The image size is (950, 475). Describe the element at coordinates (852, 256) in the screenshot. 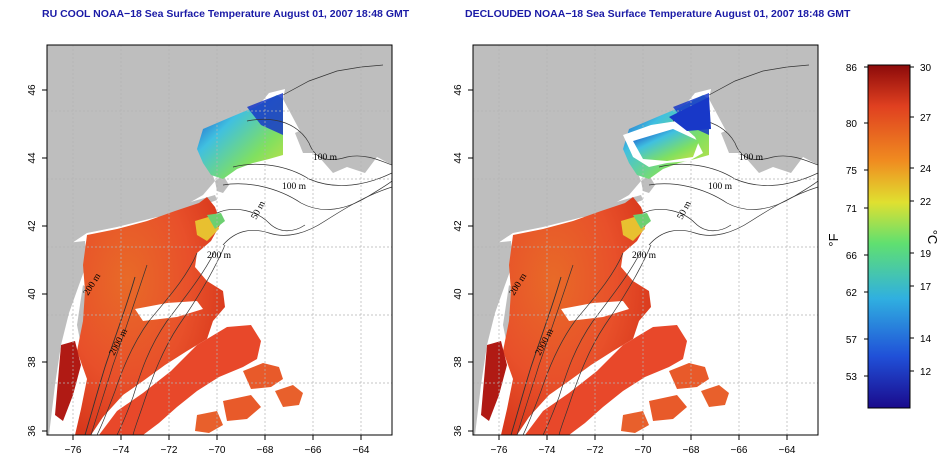

I see `fahrenheit-tick-label: 66` at that location.